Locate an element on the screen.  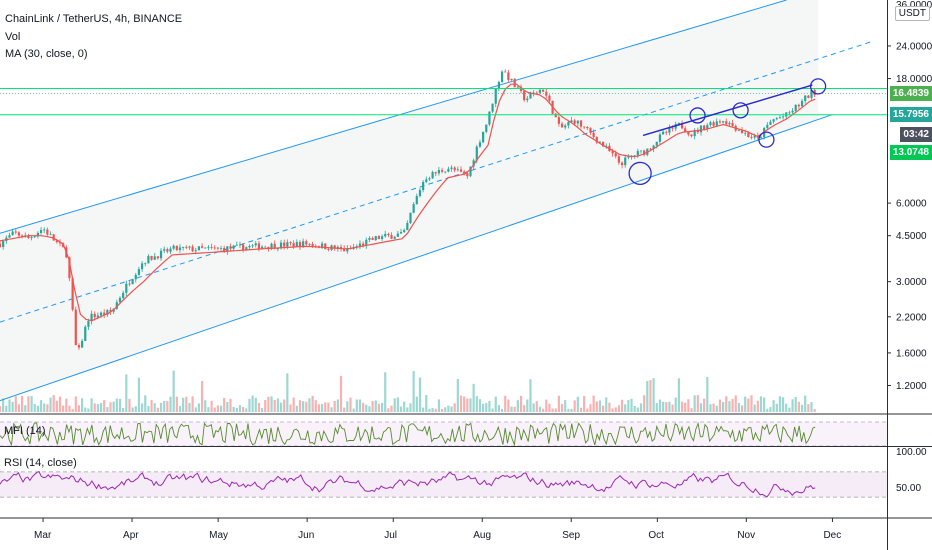
symbol-title: ChainLink / TetherUS, 4h, BINANCE is located at coordinates (94, 19).